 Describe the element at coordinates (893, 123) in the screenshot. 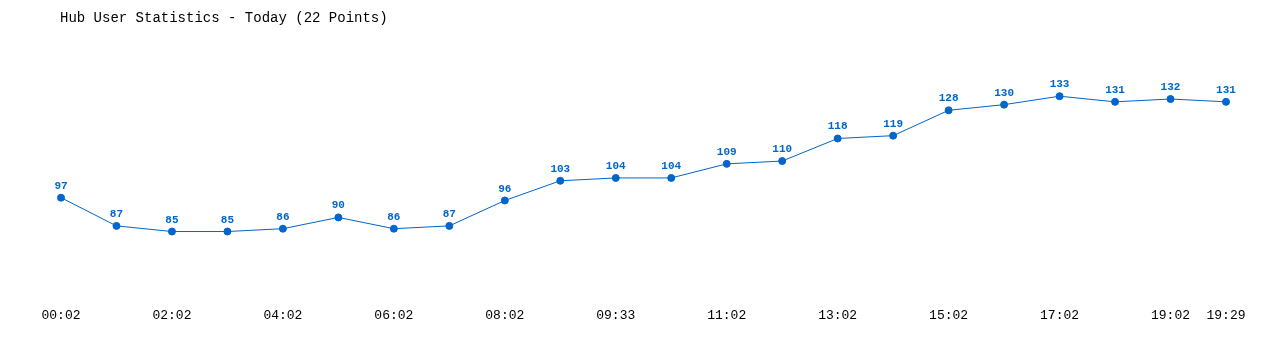

I see `data-label: 119` at that location.